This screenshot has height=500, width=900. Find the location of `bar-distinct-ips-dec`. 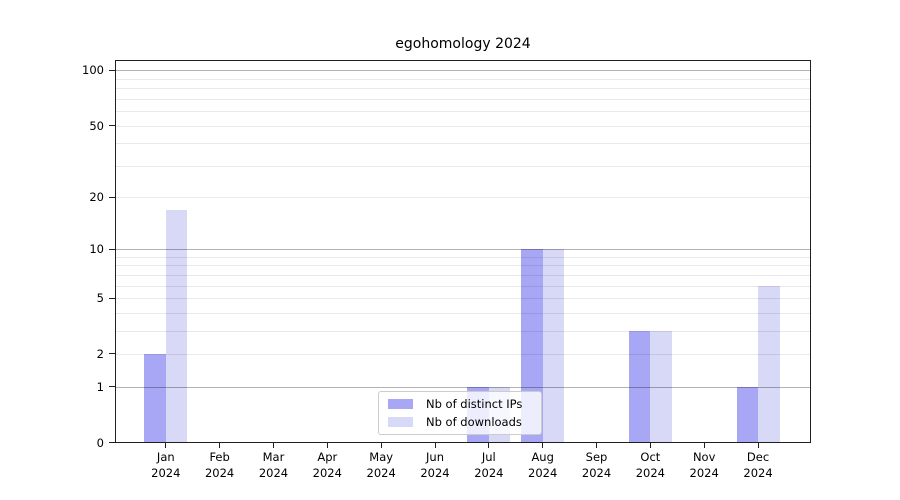

bar-distinct-ips-dec is located at coordinates (747, 414).